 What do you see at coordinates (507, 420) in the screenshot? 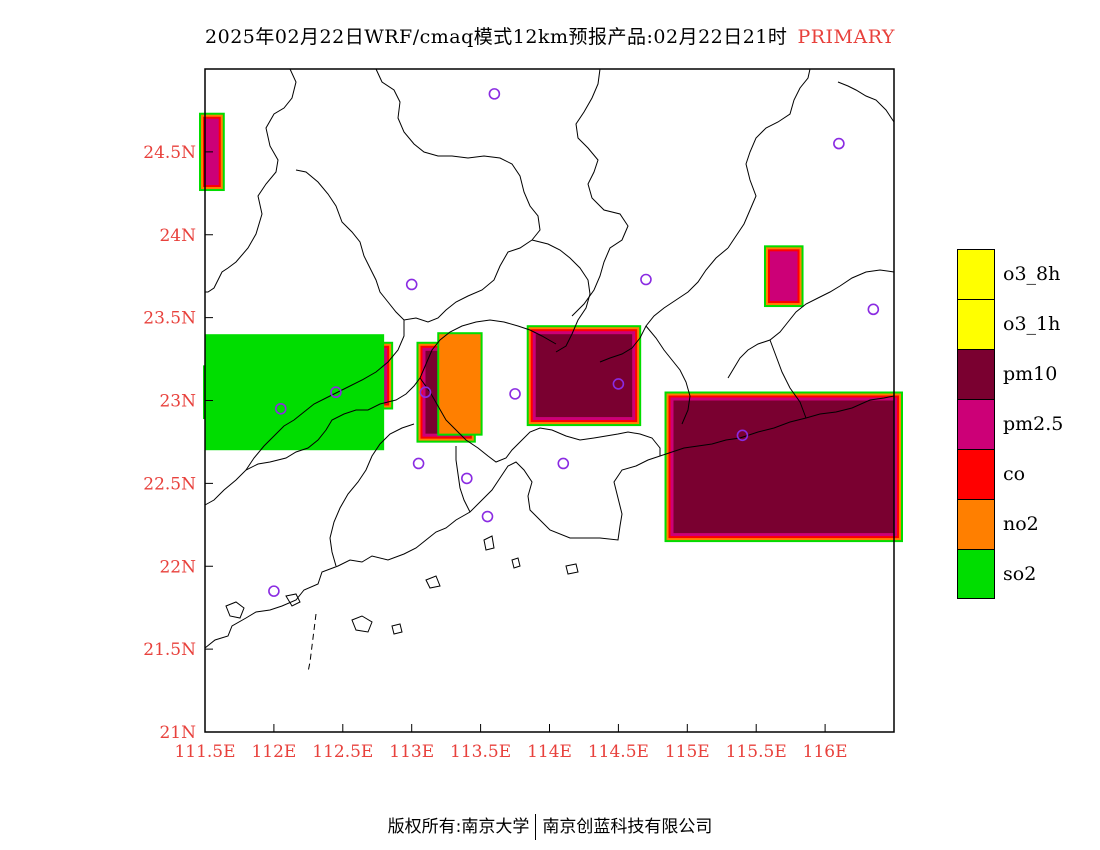
I see `pearl-river-estuary` at bounding box center [507, 420].